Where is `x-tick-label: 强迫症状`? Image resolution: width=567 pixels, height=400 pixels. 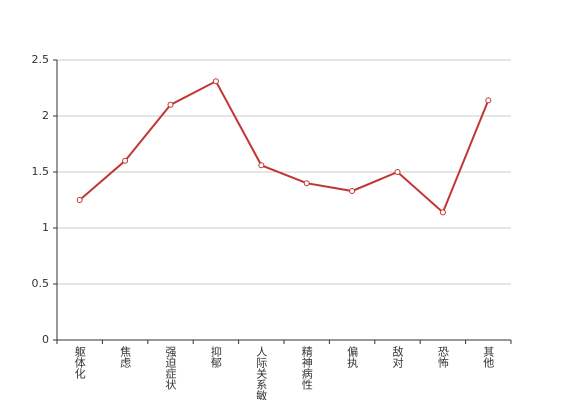
x-tick-label: 强迫症状 is located at coordinates (170, 368).